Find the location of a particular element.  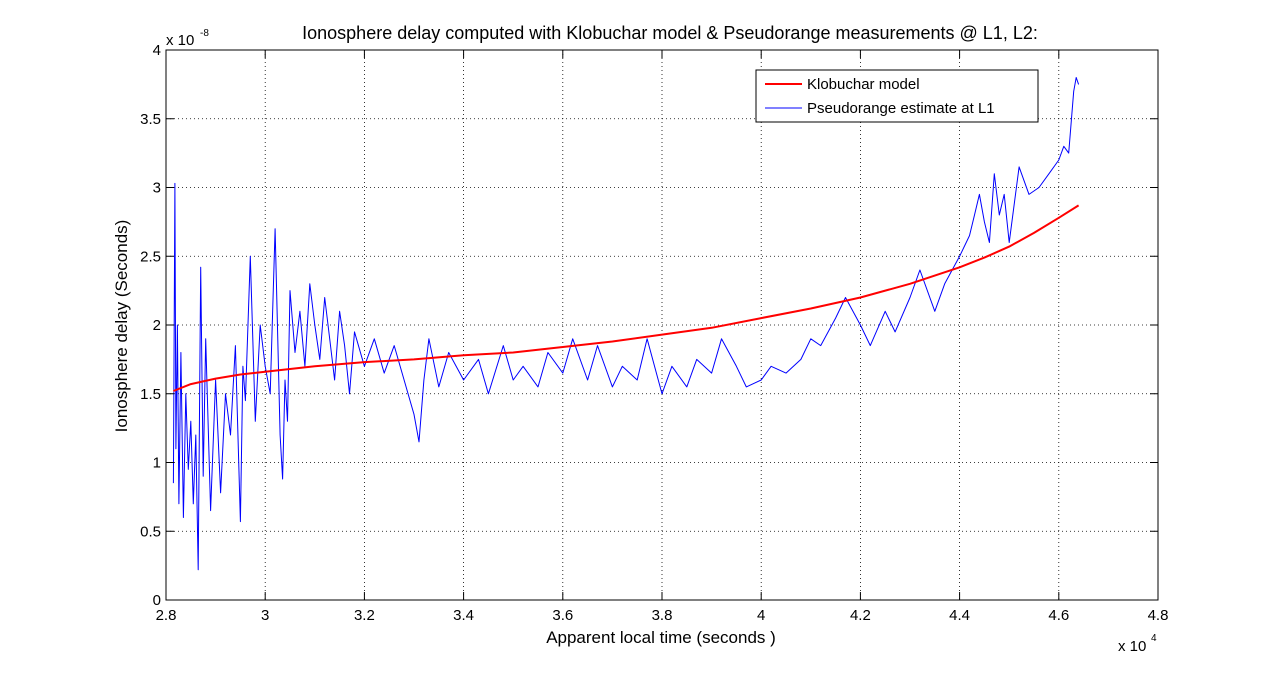

x-axis-multiplier: x 10 4 is located at coordinates (1137, 644).